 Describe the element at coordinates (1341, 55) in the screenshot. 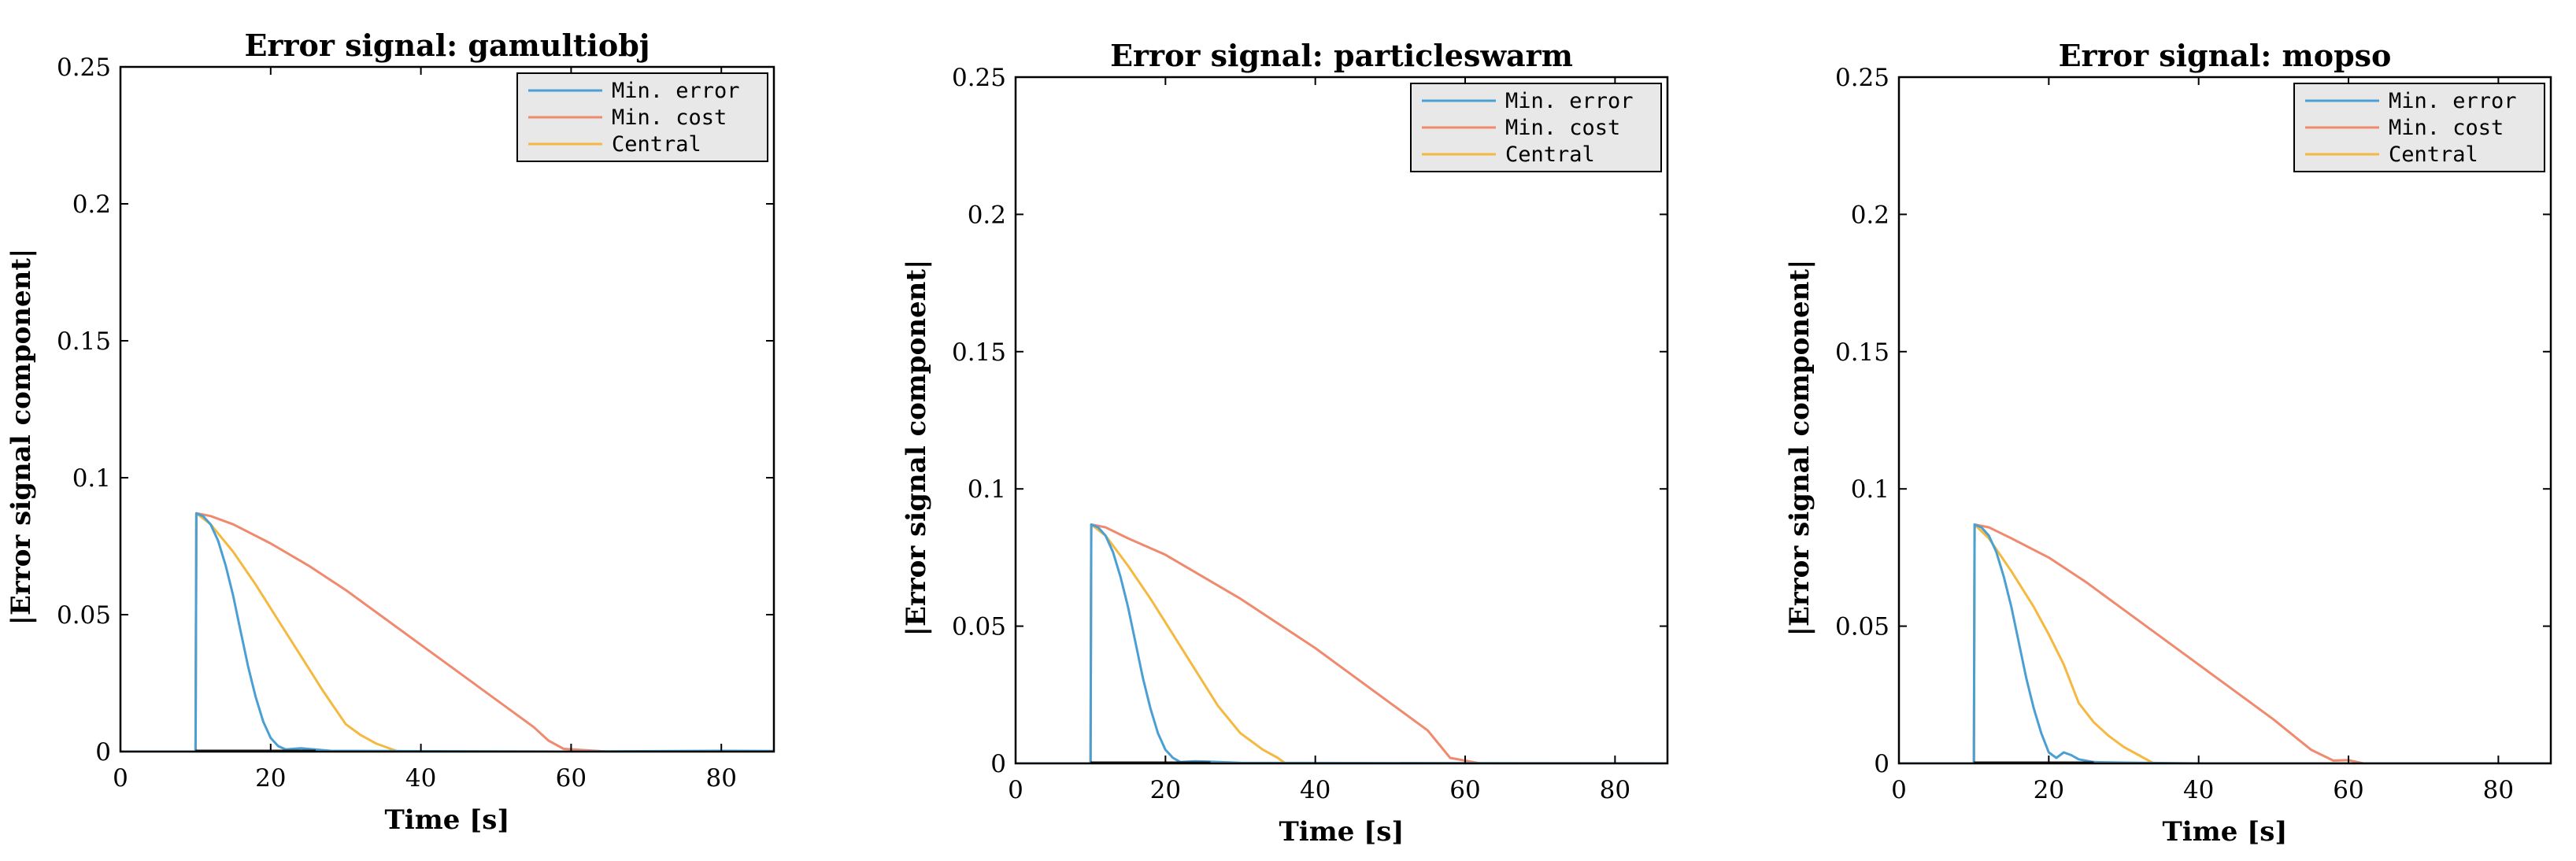

I see `chart-title: Error signal: particleswarm` at that location.